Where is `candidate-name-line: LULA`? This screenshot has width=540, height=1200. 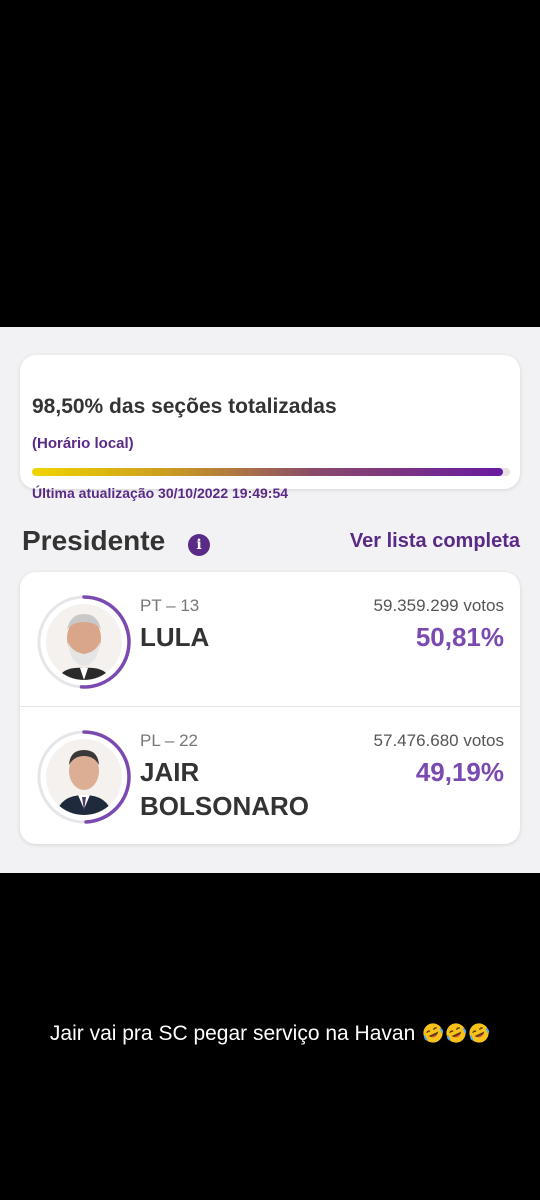 candidate-name-line: LULA is located at coordinates (175, 637).